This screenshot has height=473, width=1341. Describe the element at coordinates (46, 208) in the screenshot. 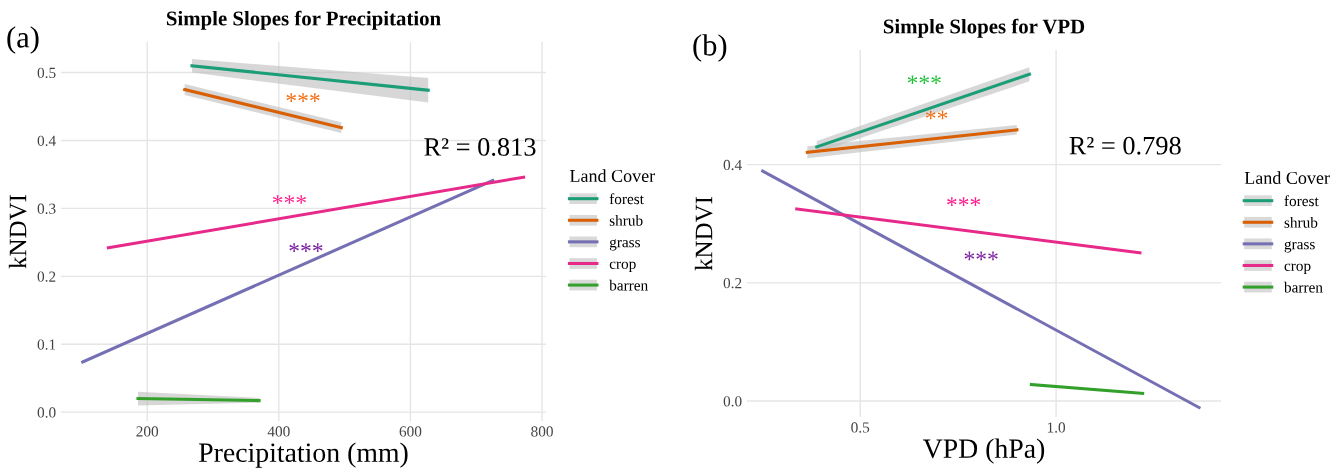

I see `y-tick-label: 0.3` at that location.